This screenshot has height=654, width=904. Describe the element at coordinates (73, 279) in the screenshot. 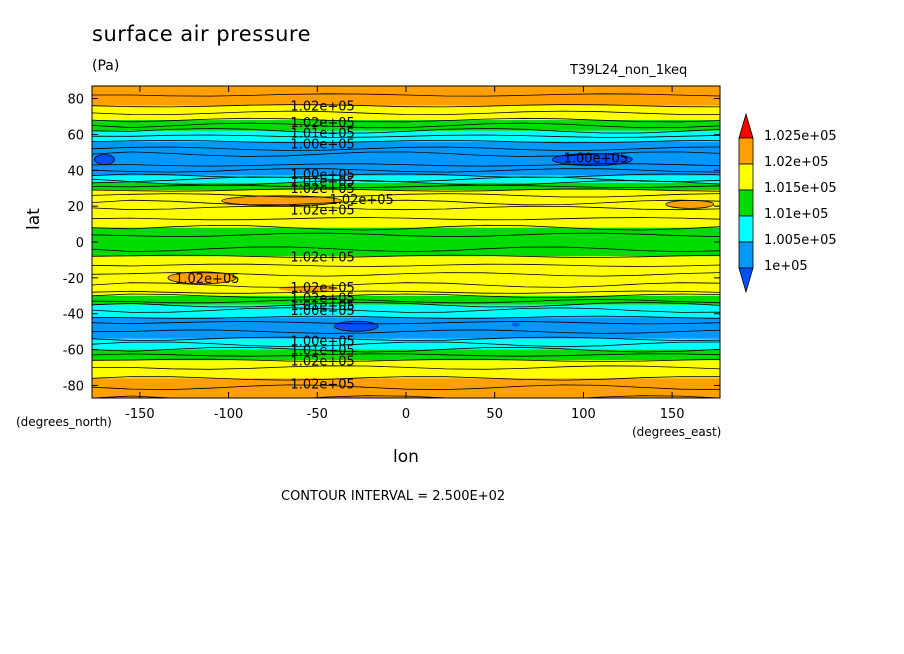

I see `y-tick-label: -20` at that location.